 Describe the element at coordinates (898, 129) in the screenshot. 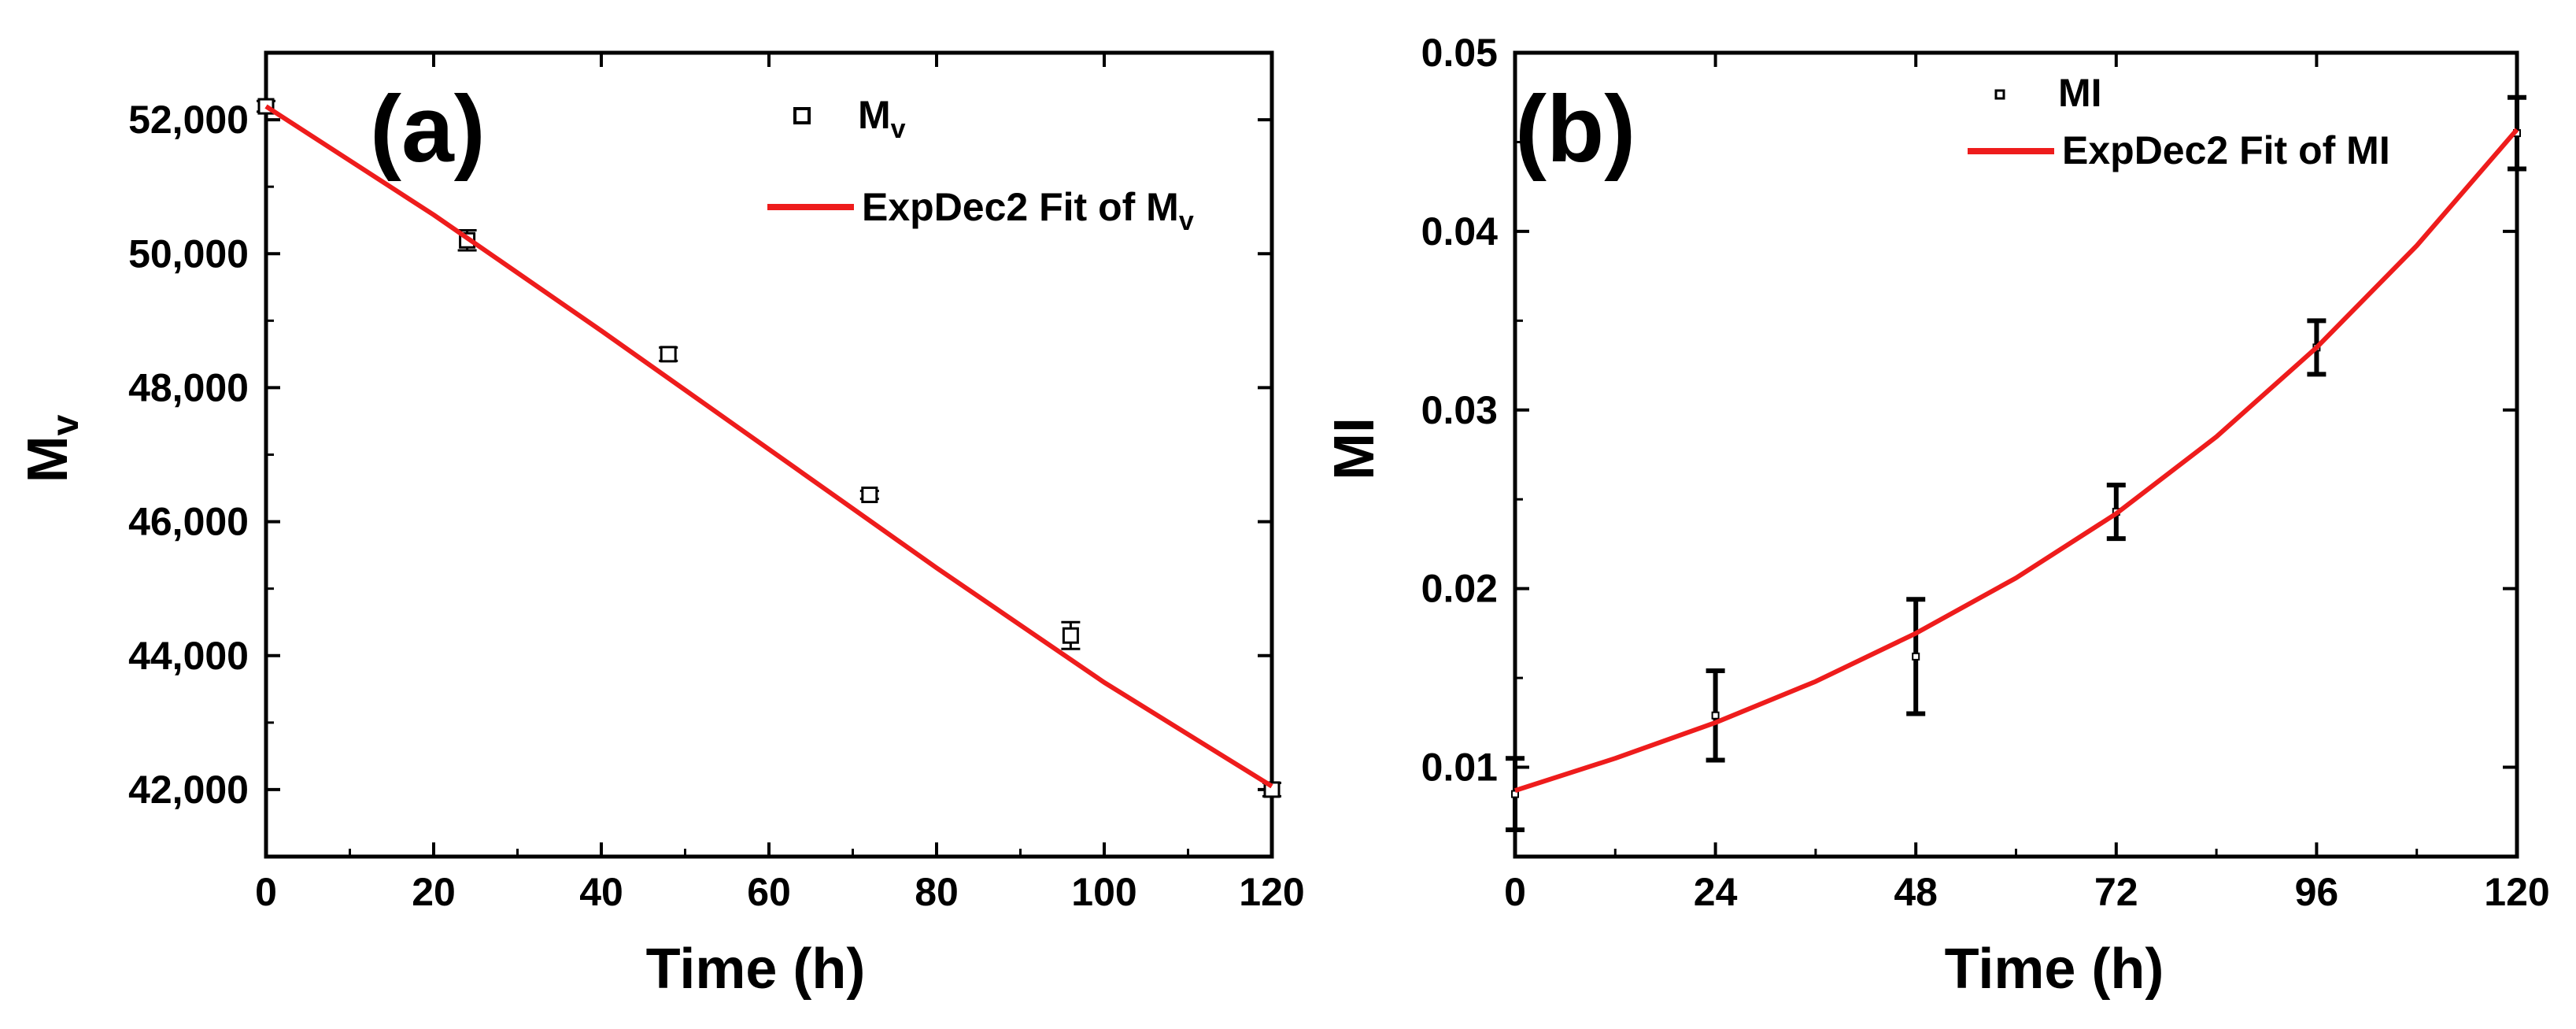

I see `legend-a-points-sub: v` at that location.